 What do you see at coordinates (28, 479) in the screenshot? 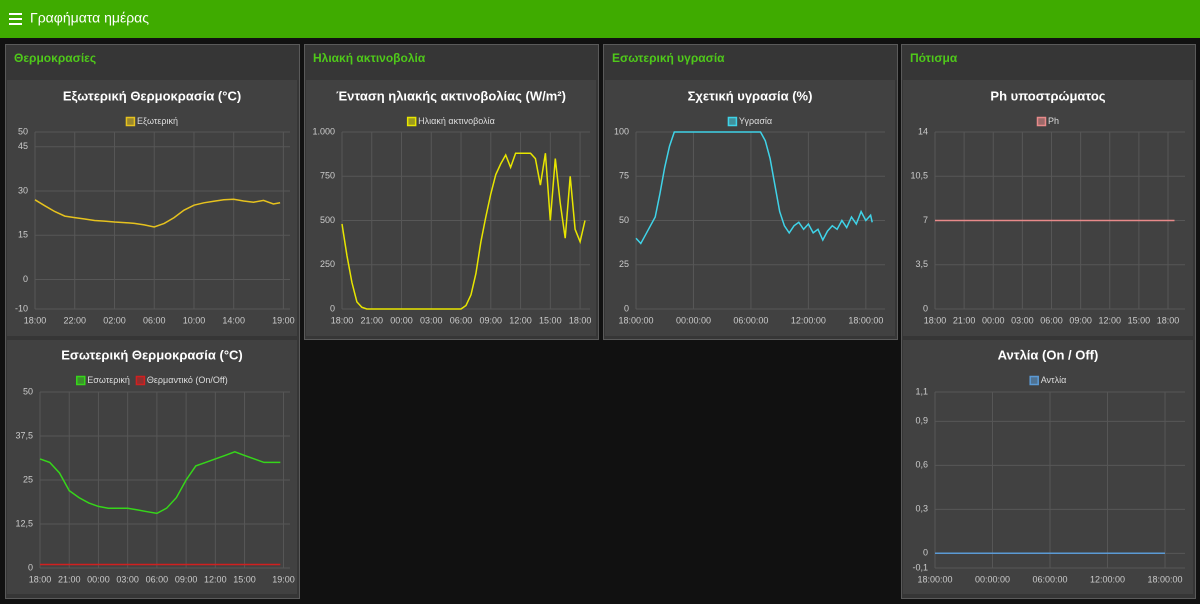
I see `y-tick-label: 25` at bounding box center [28, 479].